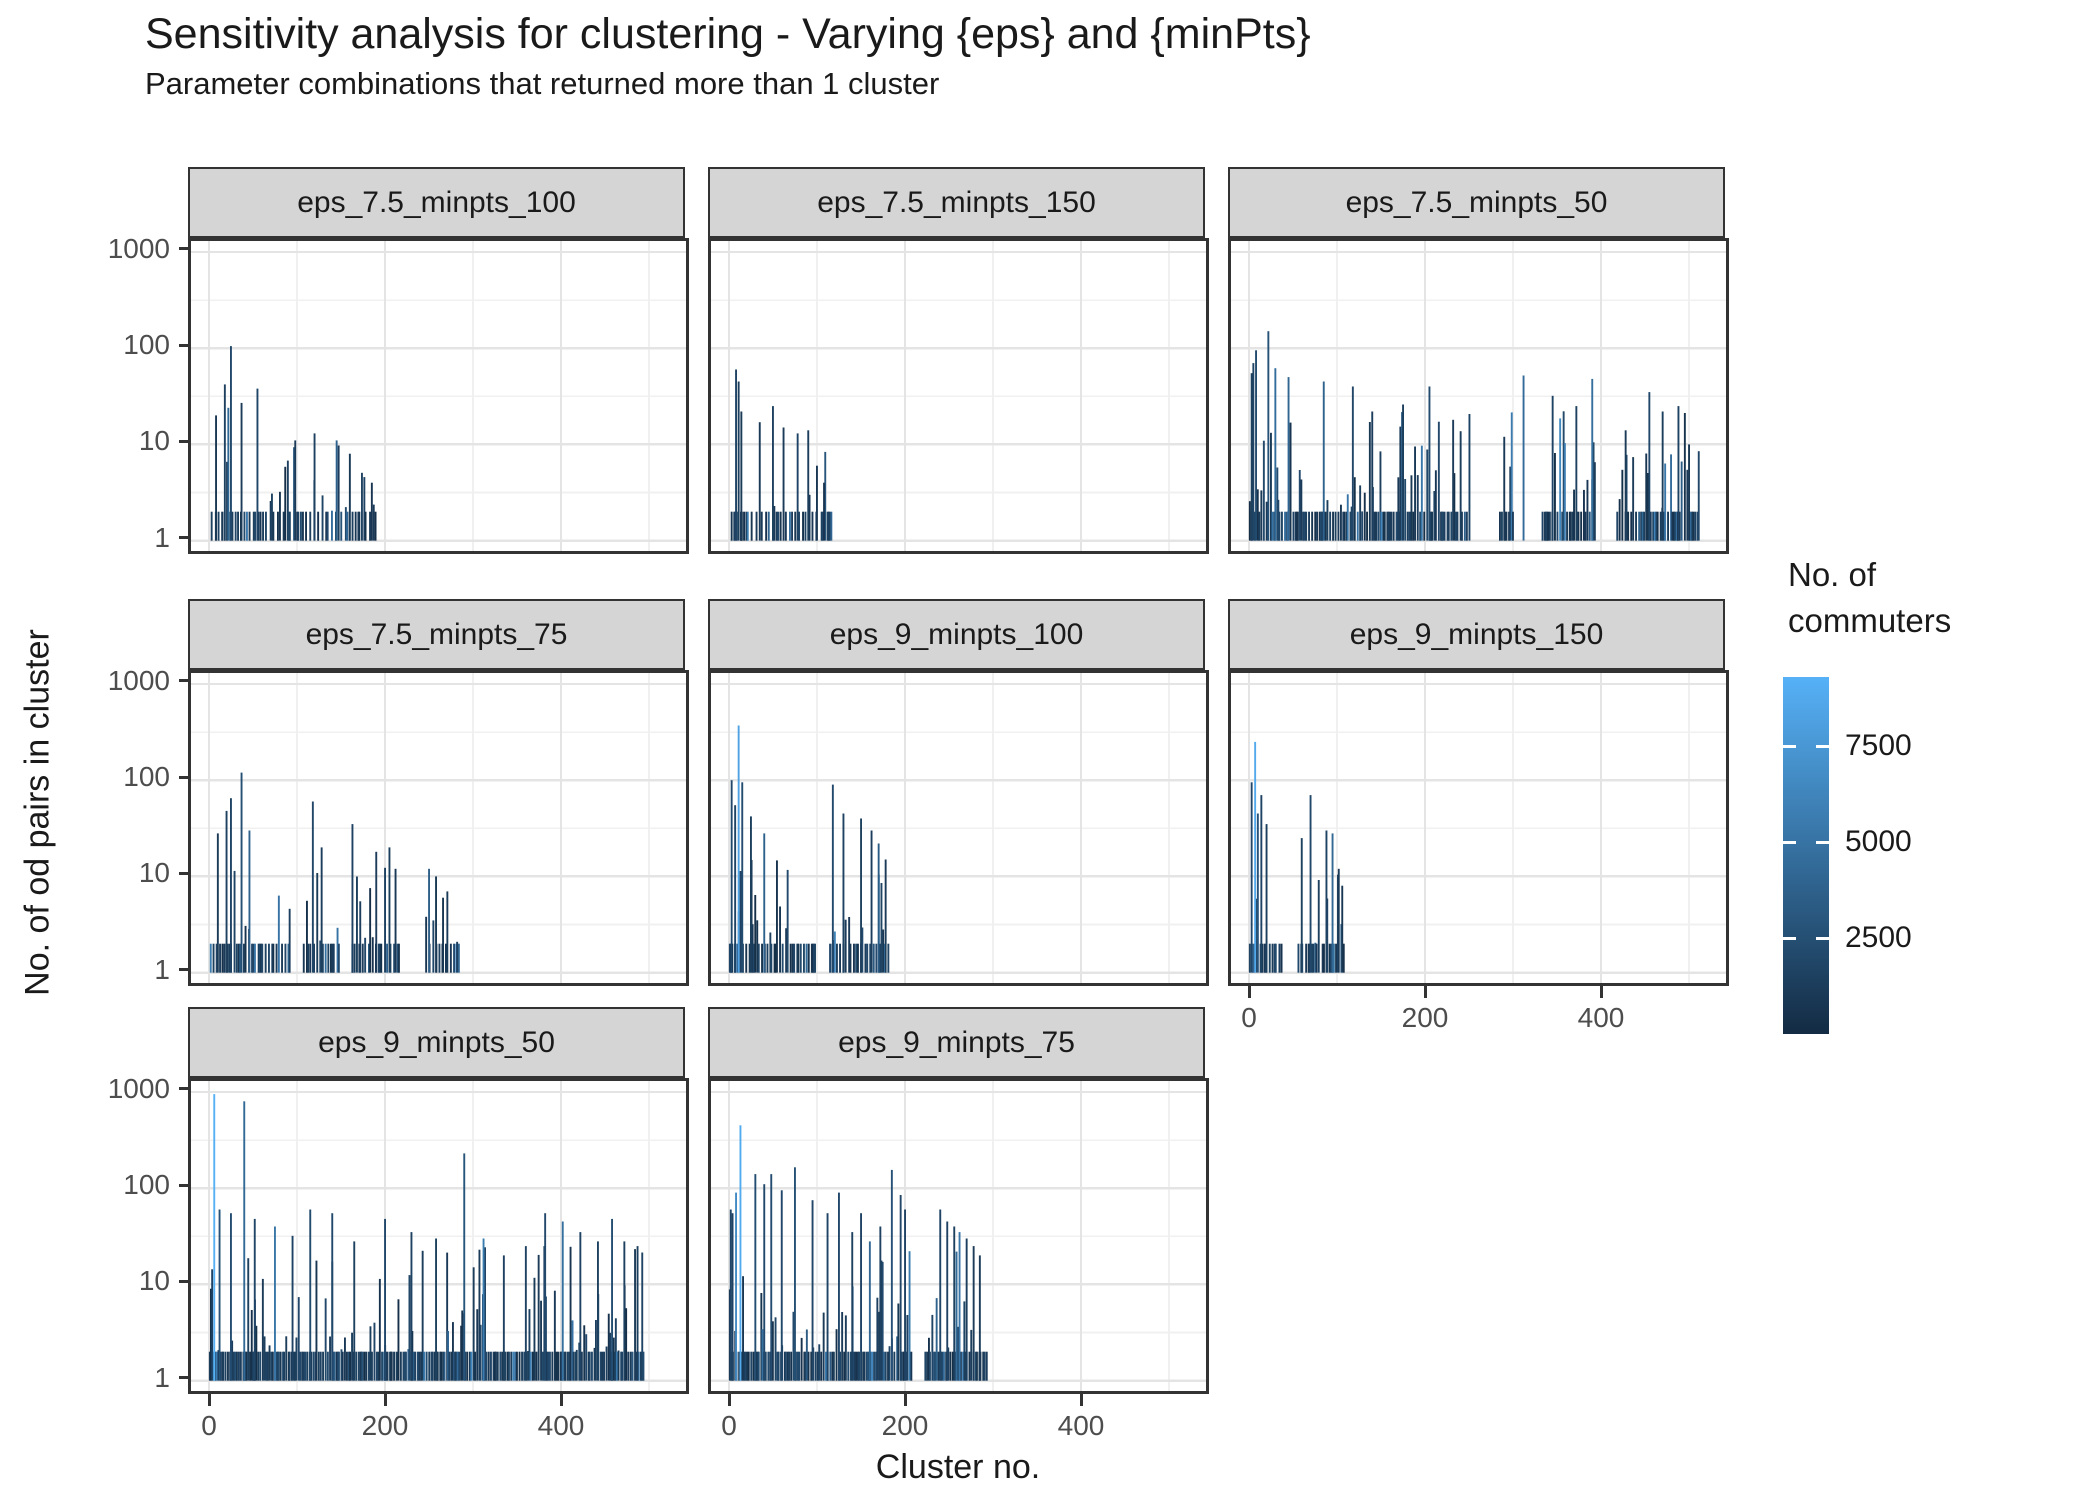  What do you see at coordinates (185, 1377) in the screenshot?
I see `y-tick-mark` at bounding box center [185, 1377].